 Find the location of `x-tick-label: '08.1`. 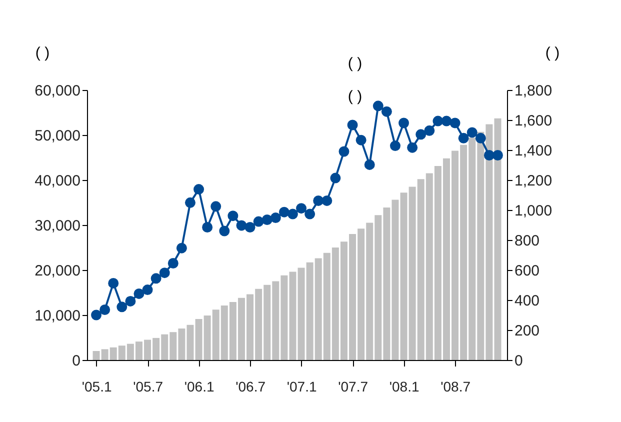

x-tick-label: '08.1 is located at coordinates (404, 386).